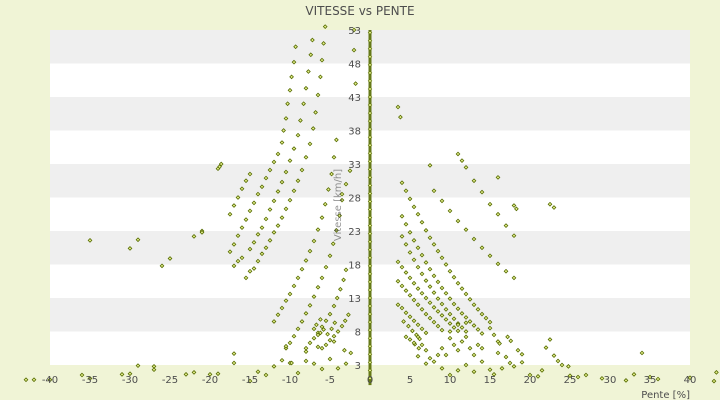 This screenshot has height=400, width=720. Describe the element at coordinates (370, 380) in the screenshot. I see `x-tick-label: 0` at that location.